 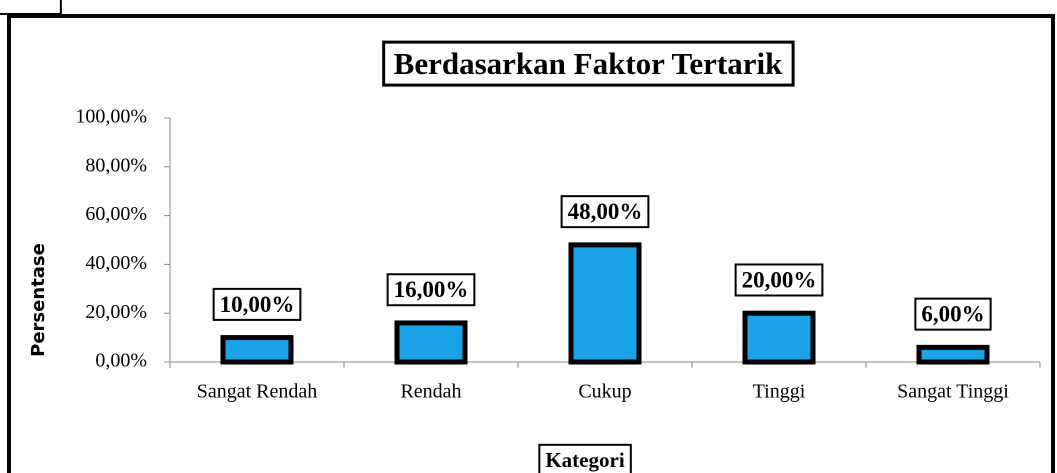 I want to click on y-tick-label: 0,00%, so click(x=121, y=361).